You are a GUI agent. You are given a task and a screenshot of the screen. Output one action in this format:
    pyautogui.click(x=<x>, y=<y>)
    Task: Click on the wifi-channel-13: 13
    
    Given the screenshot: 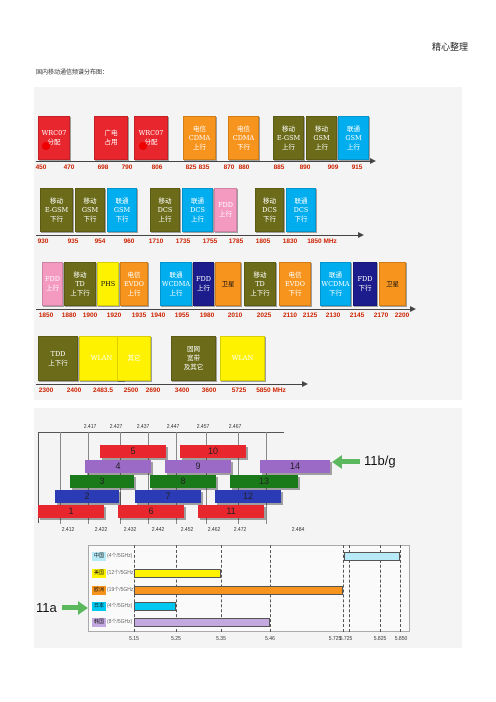 What is the action you would take?
    pyautogui.click(x=264, y=481)
    